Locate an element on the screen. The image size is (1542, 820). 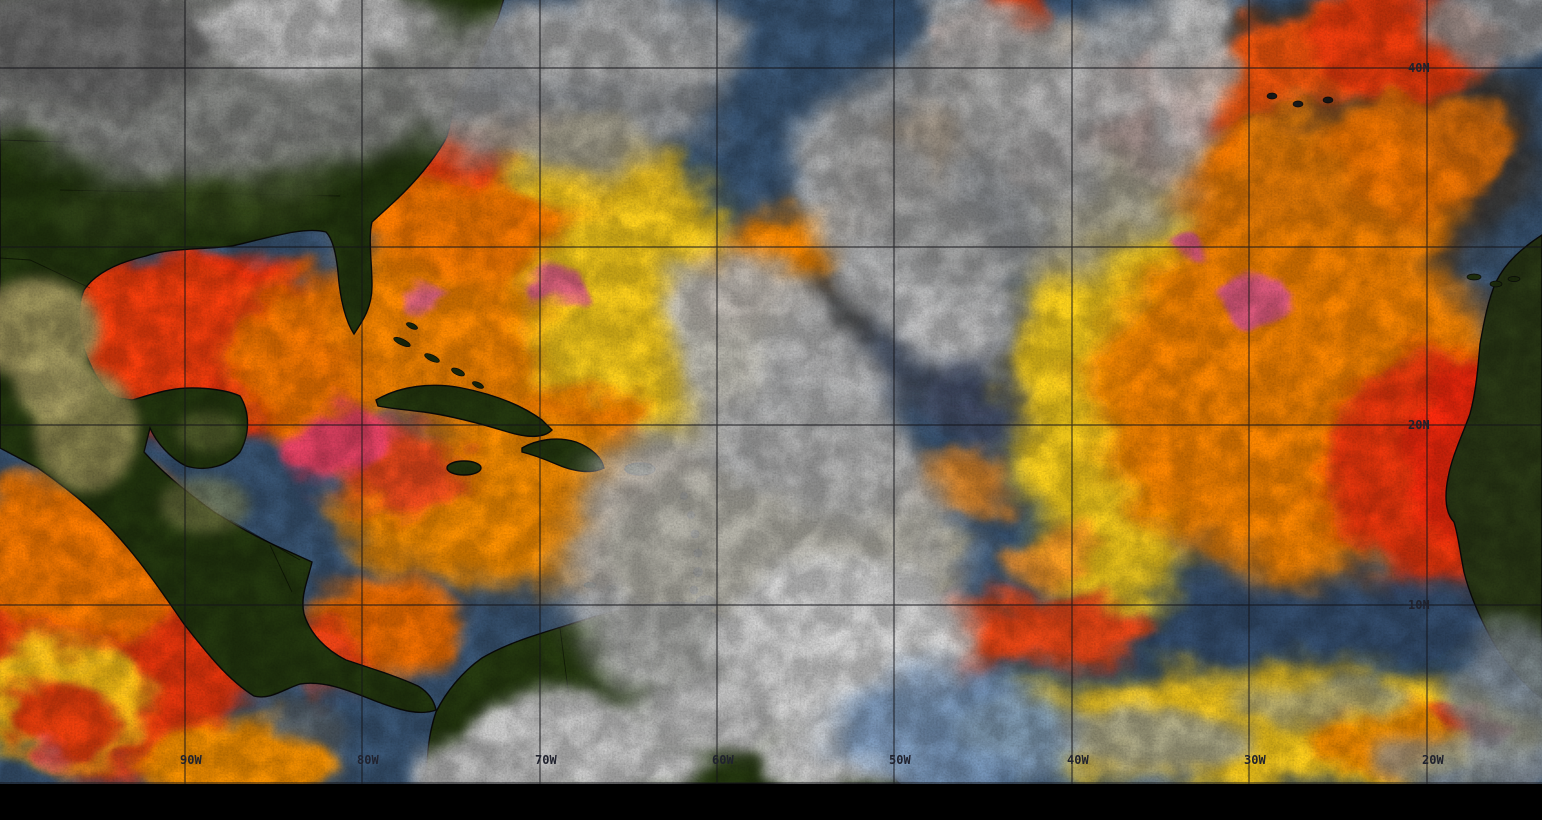
lon-label: 80W is located at coordinates (368, 760).